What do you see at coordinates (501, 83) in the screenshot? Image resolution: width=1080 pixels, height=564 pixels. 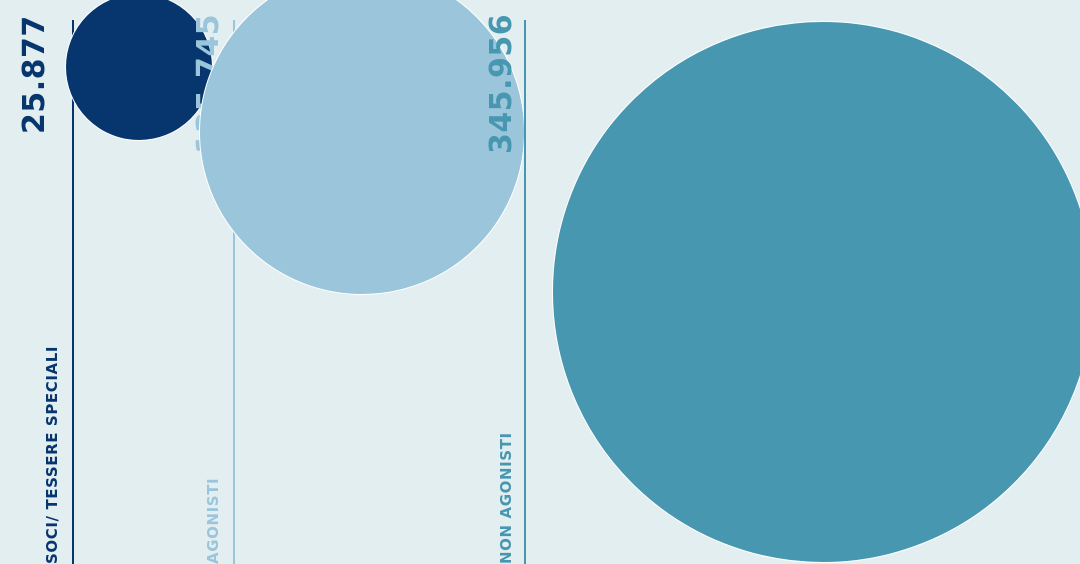 I see `value-non-agonisti: 345.956` at bounding box center [501, 83].